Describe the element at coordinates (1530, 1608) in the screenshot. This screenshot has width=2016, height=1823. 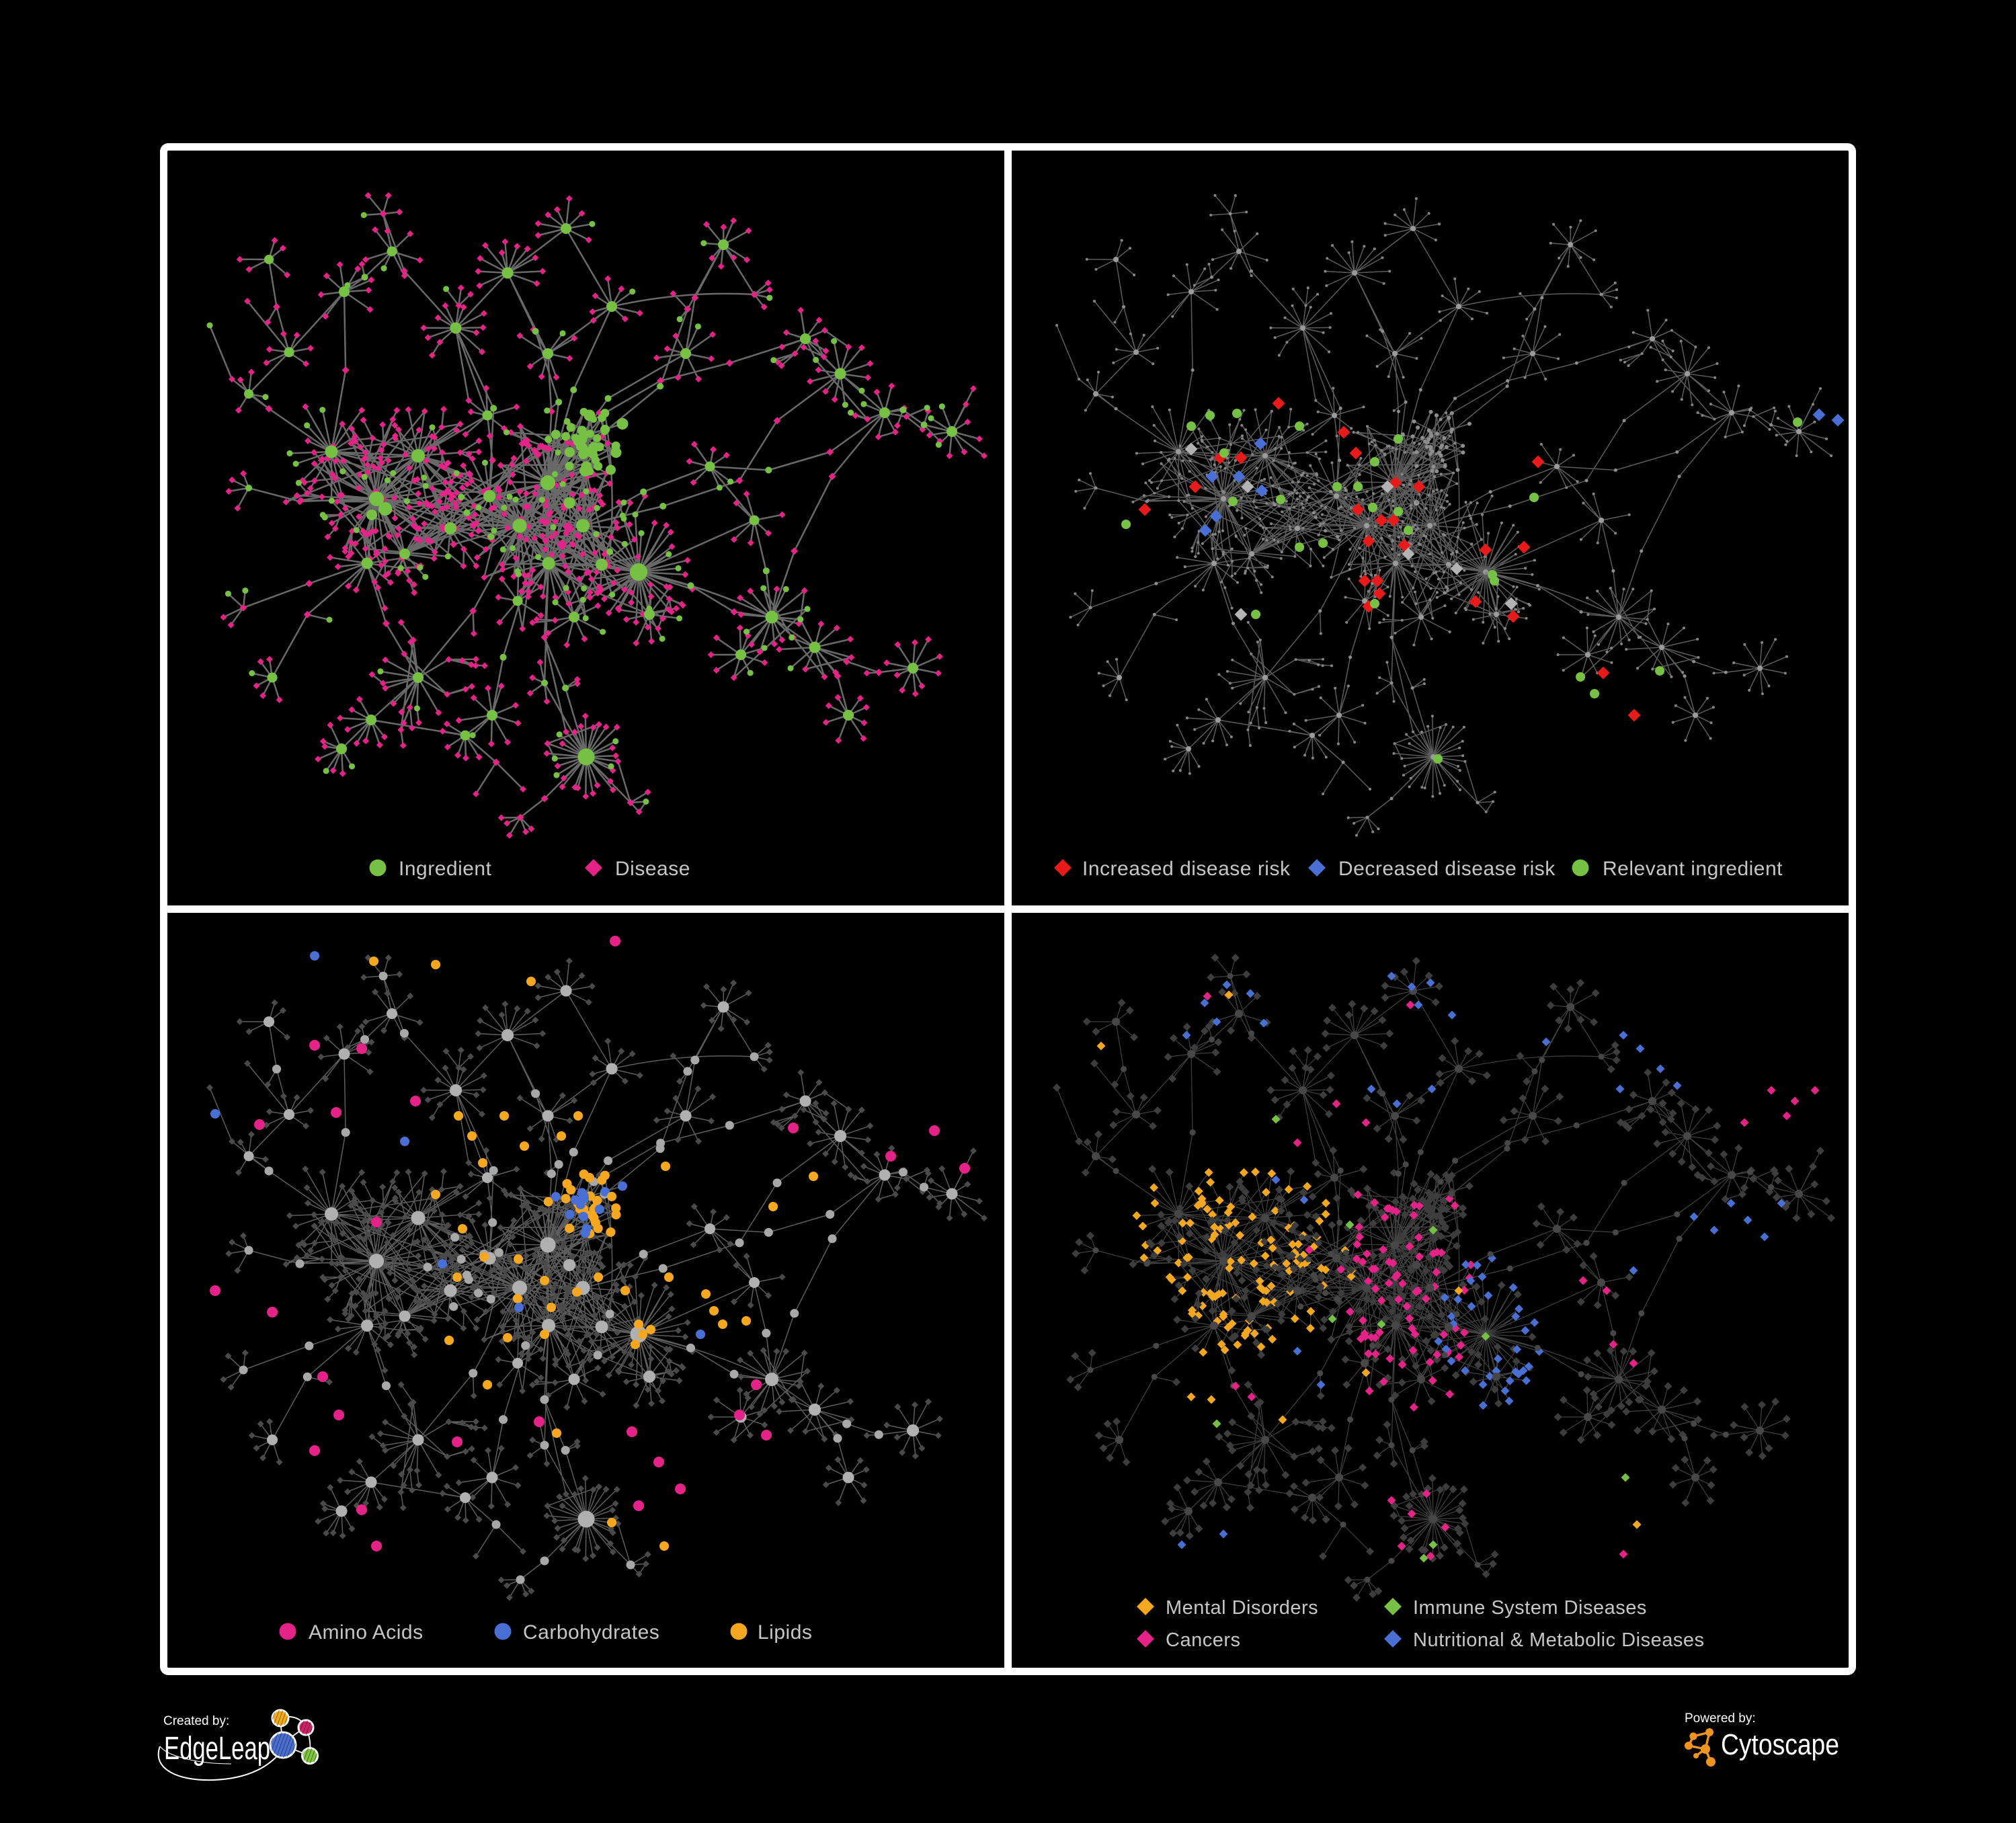
I see `svg-text: Immune System Diseases` at that location.